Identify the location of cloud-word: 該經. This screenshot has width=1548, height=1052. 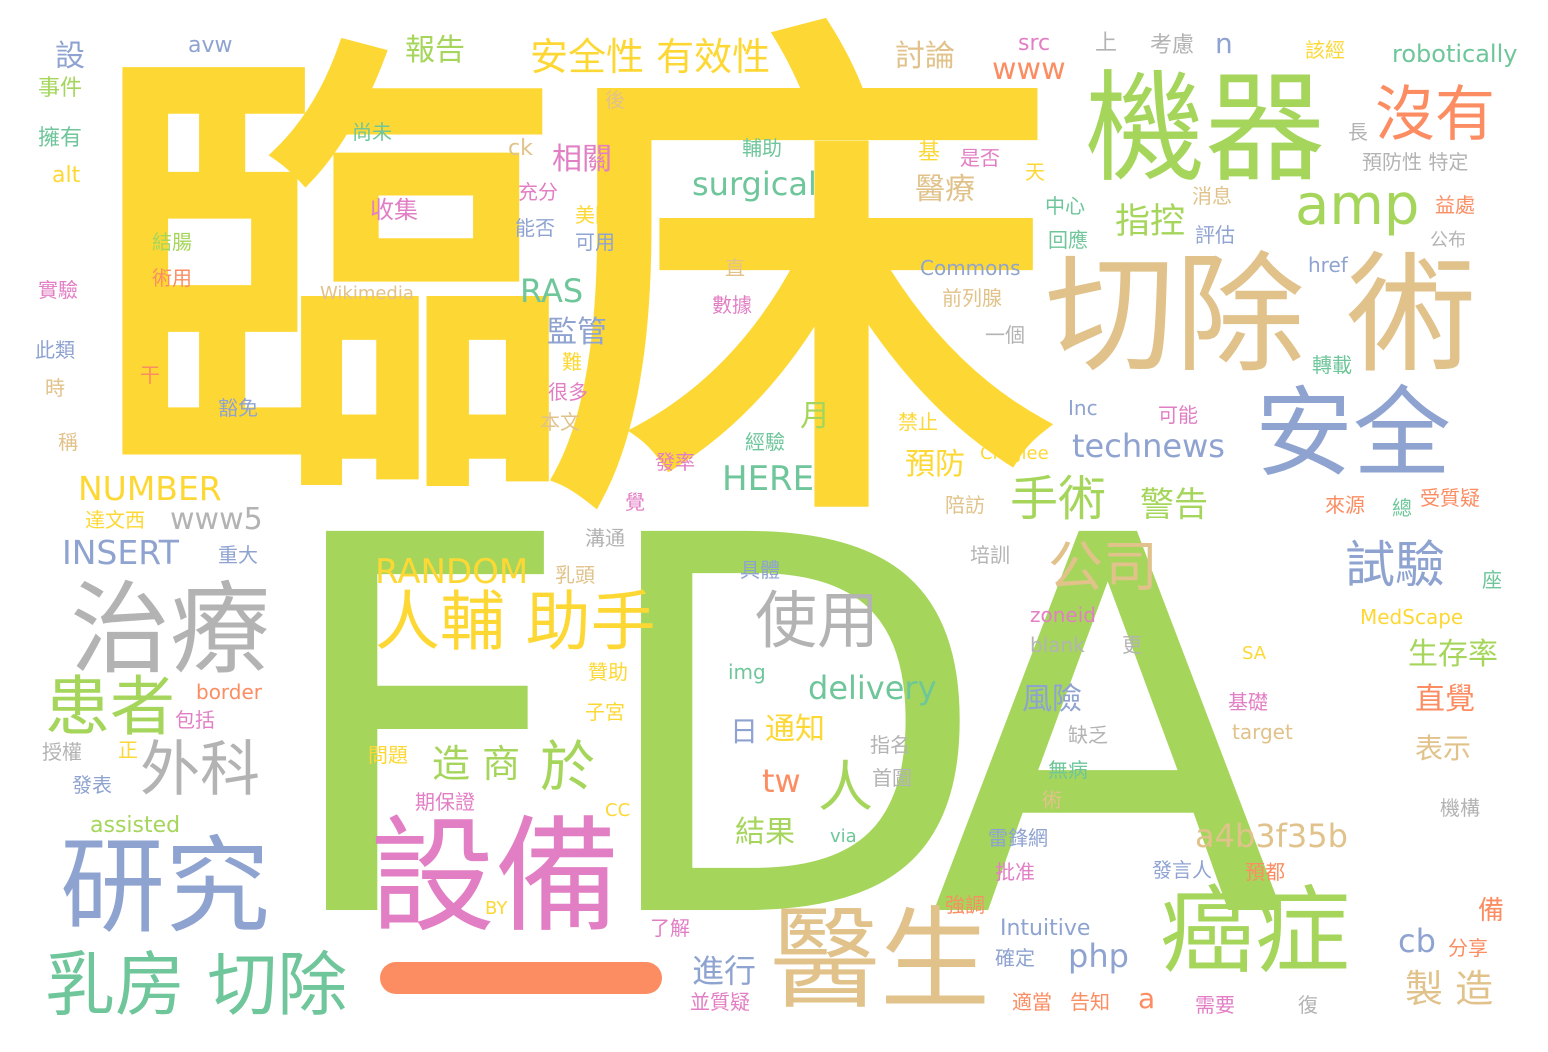
(1325, 50).